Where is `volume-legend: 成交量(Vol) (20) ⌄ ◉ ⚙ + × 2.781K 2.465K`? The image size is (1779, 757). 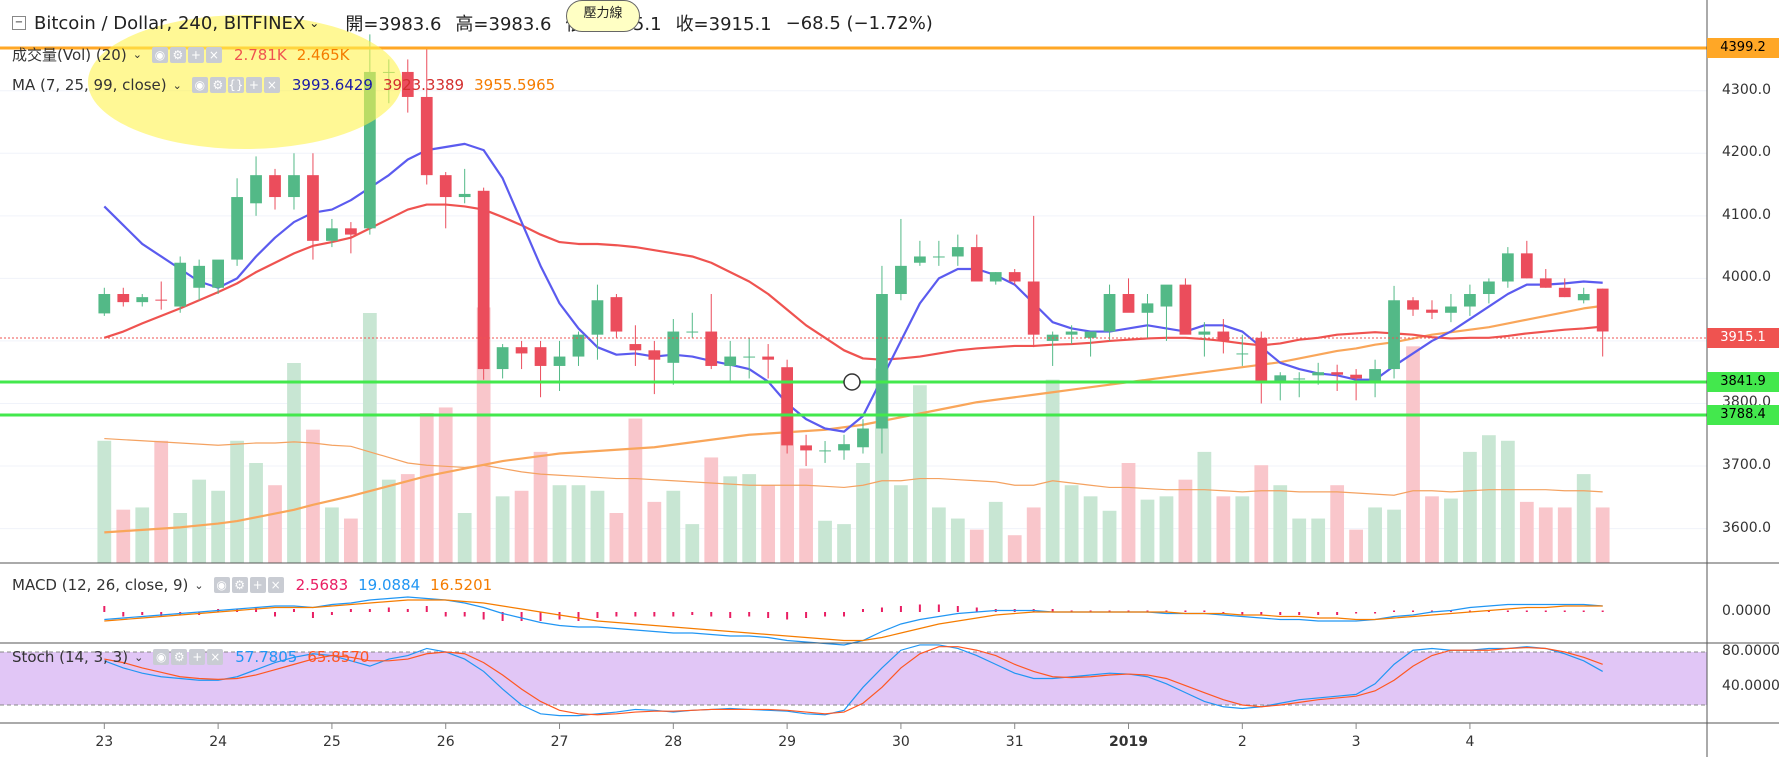 volume-legend: 成交量(Vol) (20) ⌄ ◉ ⚙ + × 2.781K 2.465K is located at coordinates (181, 54).